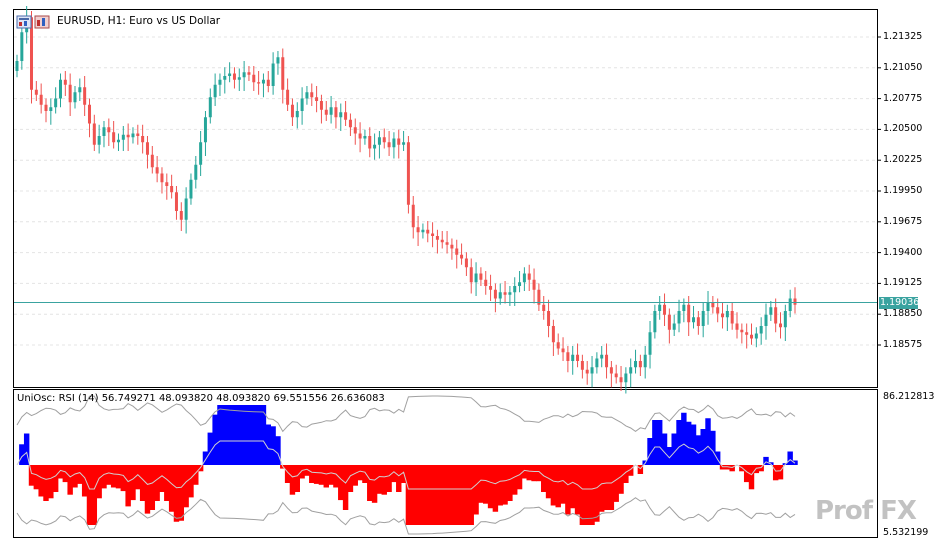 This screenshot has width=944, height=547. Describe the element at coordinates (906, 532) in the screenshot. I see `oscillator-min-label: 5.532199` at that location.